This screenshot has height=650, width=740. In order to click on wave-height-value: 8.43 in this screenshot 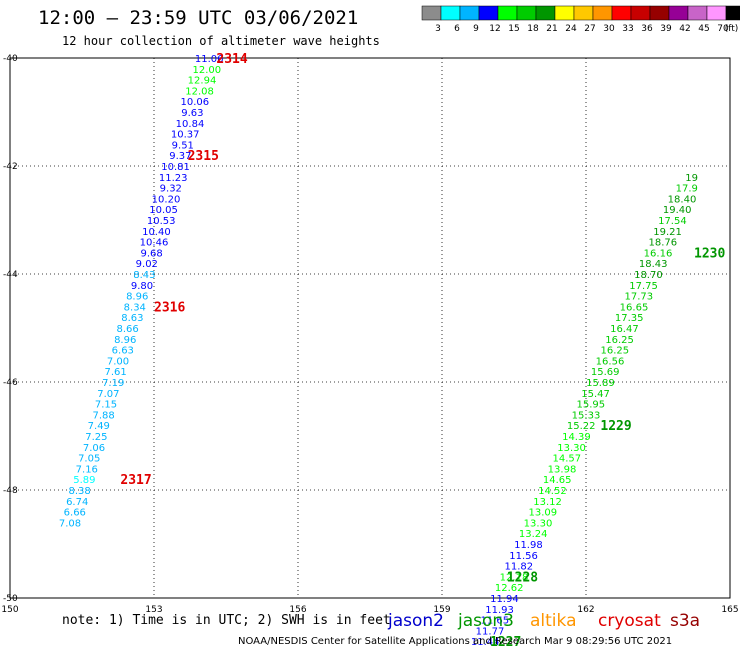, I will do `click(144, 275)`.